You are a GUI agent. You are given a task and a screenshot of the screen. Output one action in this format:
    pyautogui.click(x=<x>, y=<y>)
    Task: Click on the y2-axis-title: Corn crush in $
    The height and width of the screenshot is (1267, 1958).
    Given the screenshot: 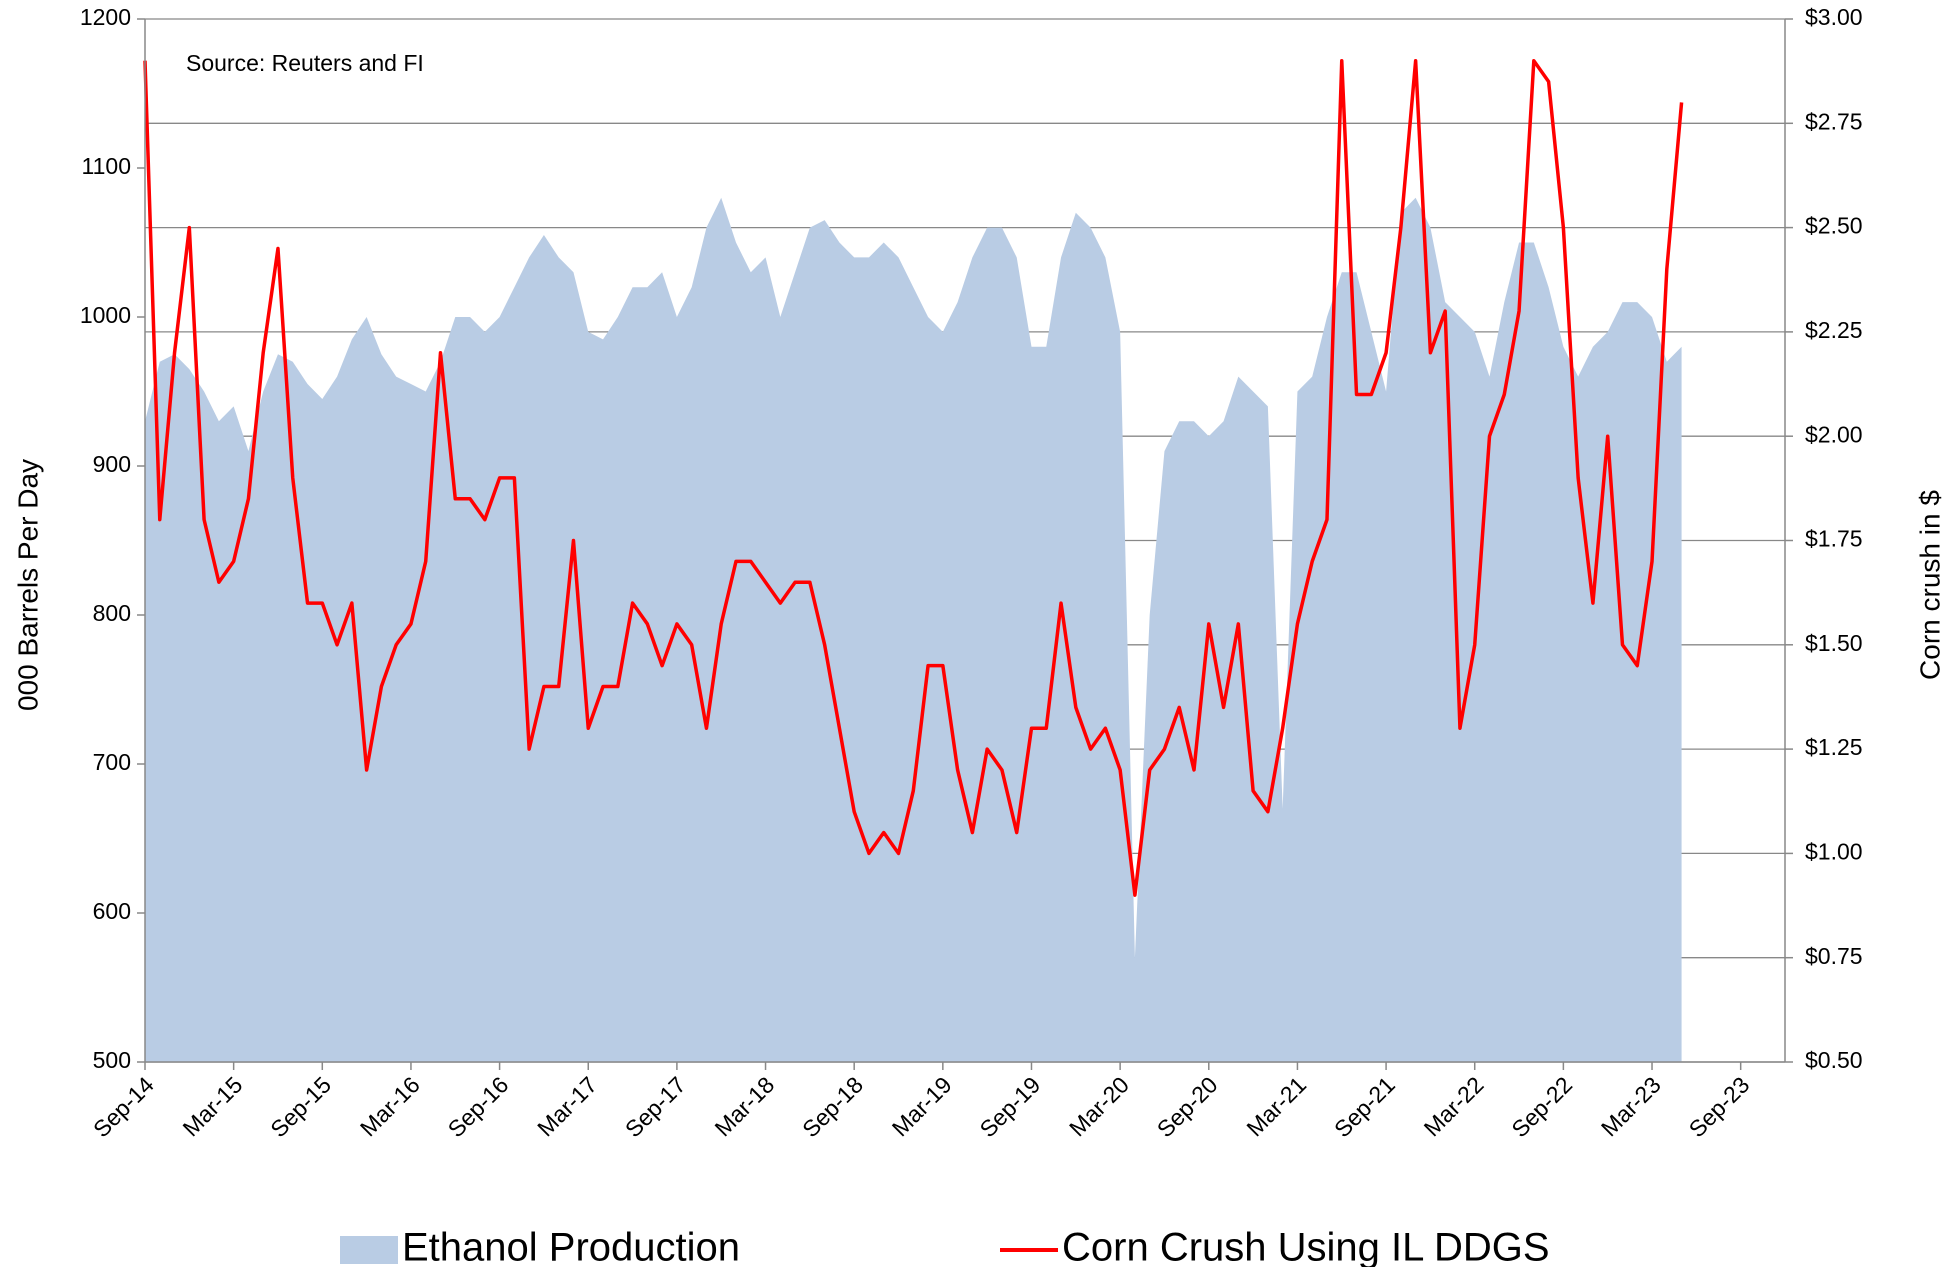 What is the action you would take?
    pyautogui.click(x=1929, y=585)
    